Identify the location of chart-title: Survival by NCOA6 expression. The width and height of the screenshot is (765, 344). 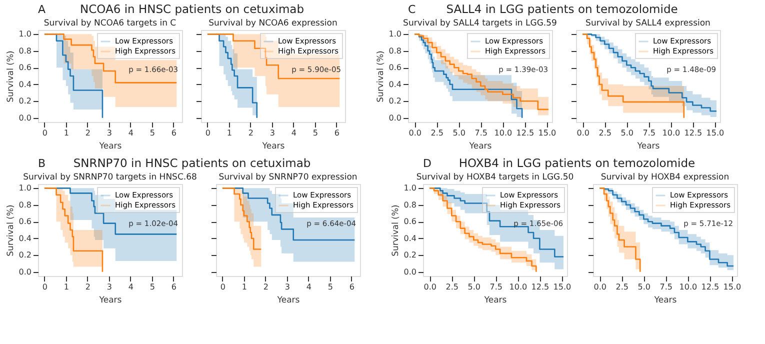
(273, 23).